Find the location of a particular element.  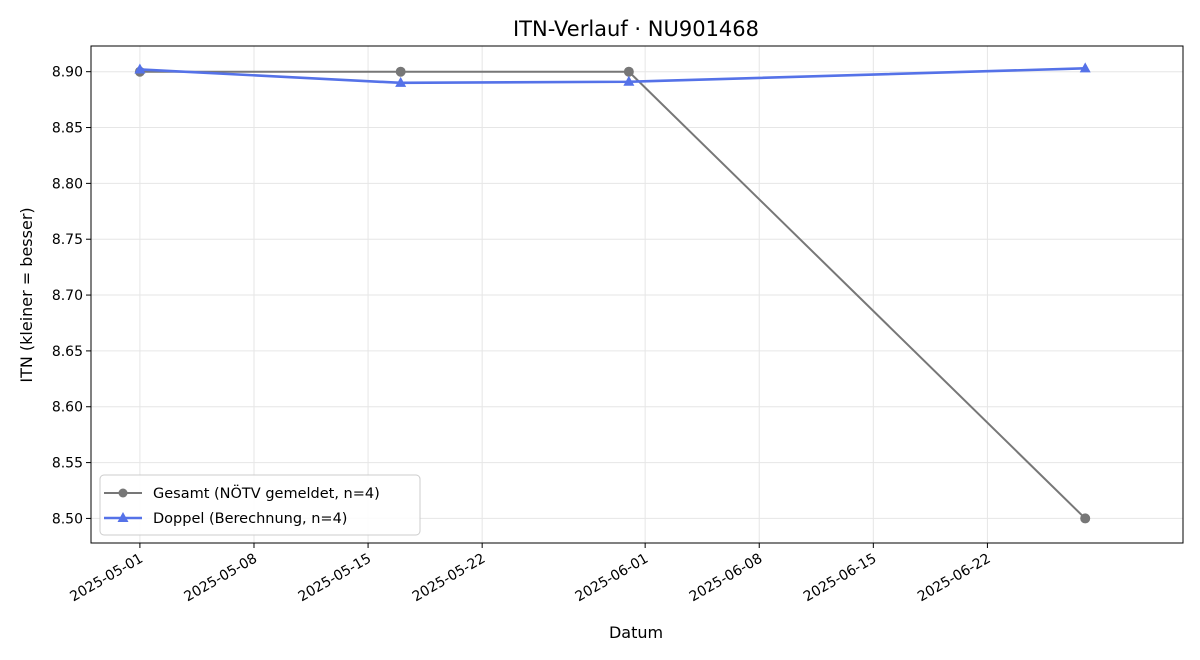

legend-box is located at coordinates (260, 505).